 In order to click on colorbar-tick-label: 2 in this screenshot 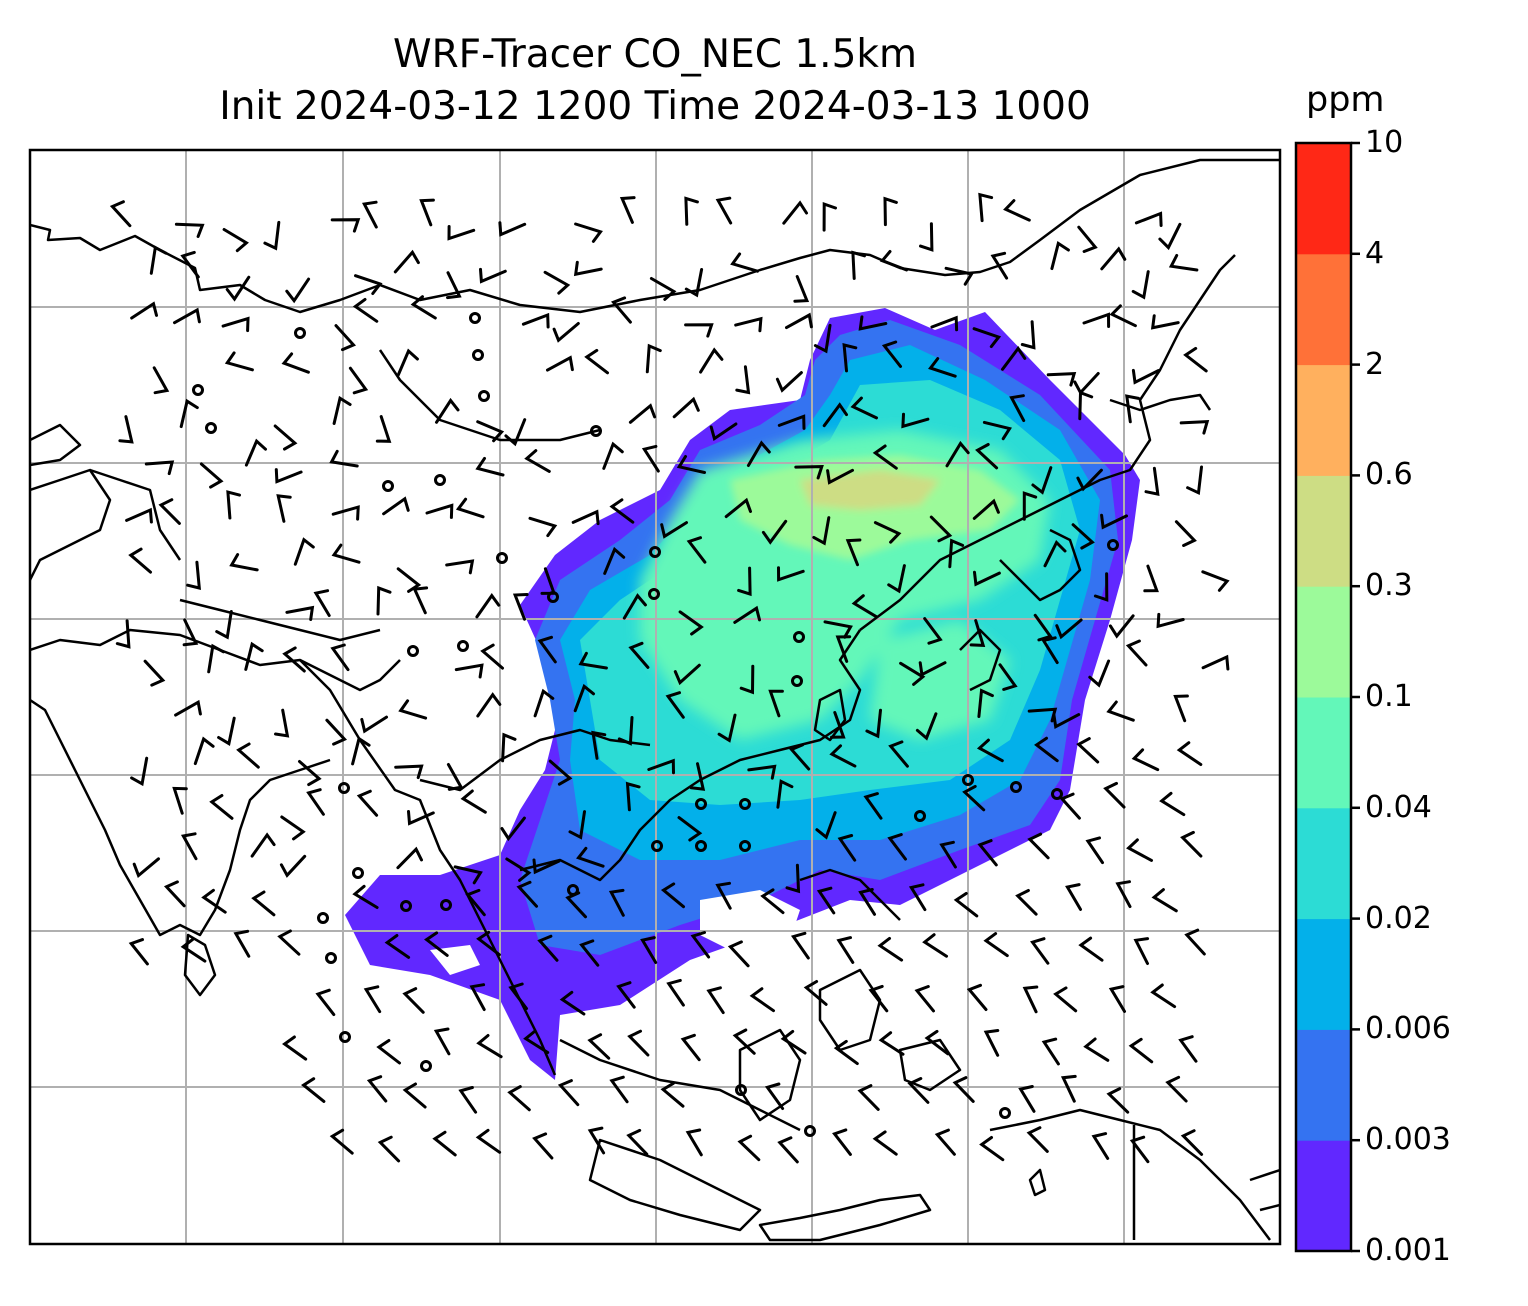, I will do `click(1375, 364)`.